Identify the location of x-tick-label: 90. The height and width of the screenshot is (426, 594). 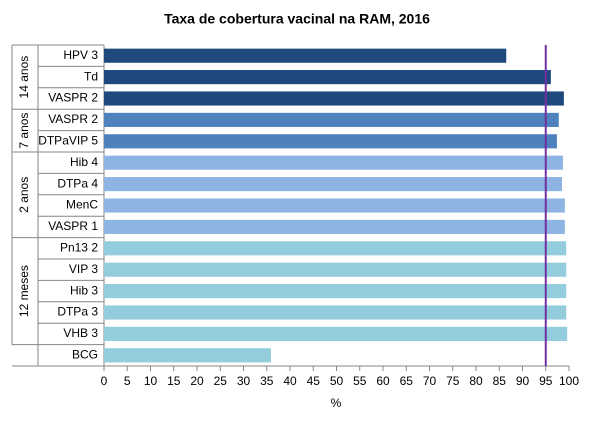
(523, 381).